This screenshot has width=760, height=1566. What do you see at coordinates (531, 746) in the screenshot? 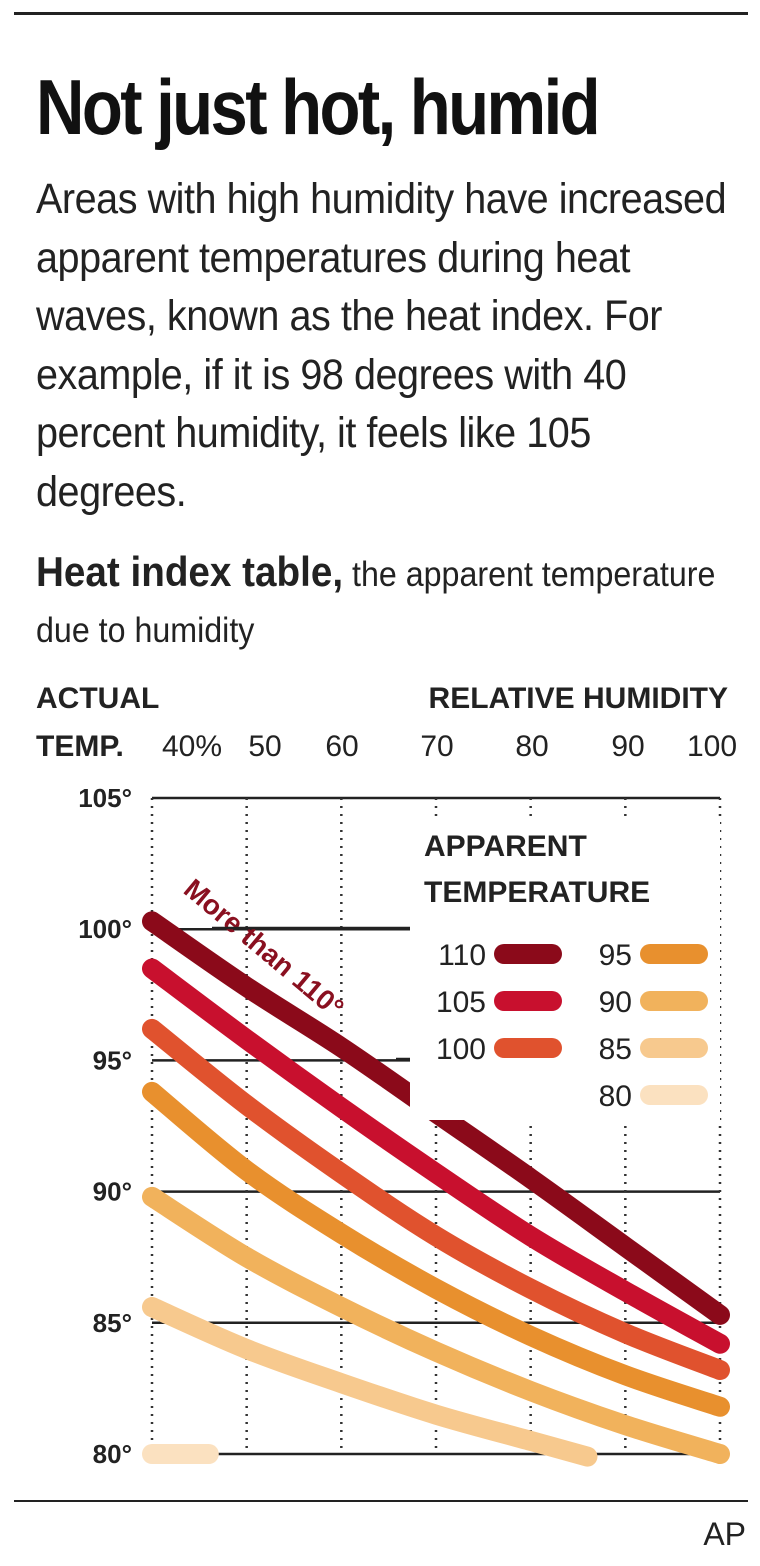
I see `x-tick-label: 80` at bounding box center [531, 746].